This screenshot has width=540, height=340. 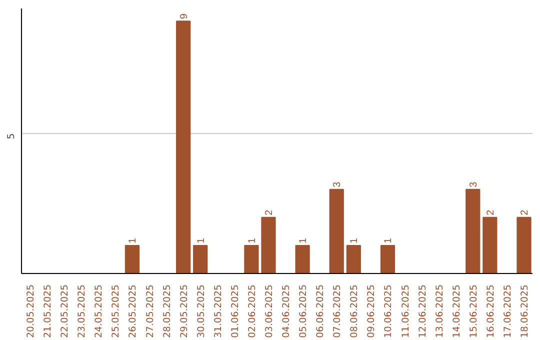 I want to click on x-tick-label: 04.06.2025, so click(x=286, y=311).